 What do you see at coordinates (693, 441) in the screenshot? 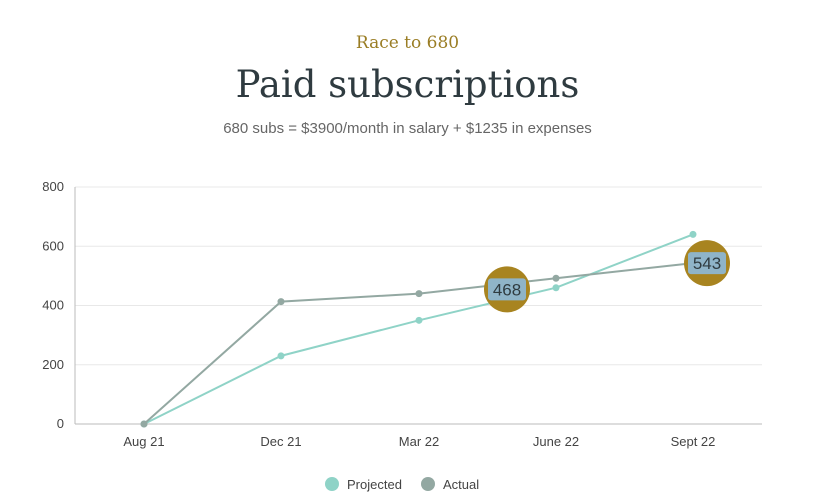
I see `x-tick-label: Sept 22` at bounding box center [693, 441].